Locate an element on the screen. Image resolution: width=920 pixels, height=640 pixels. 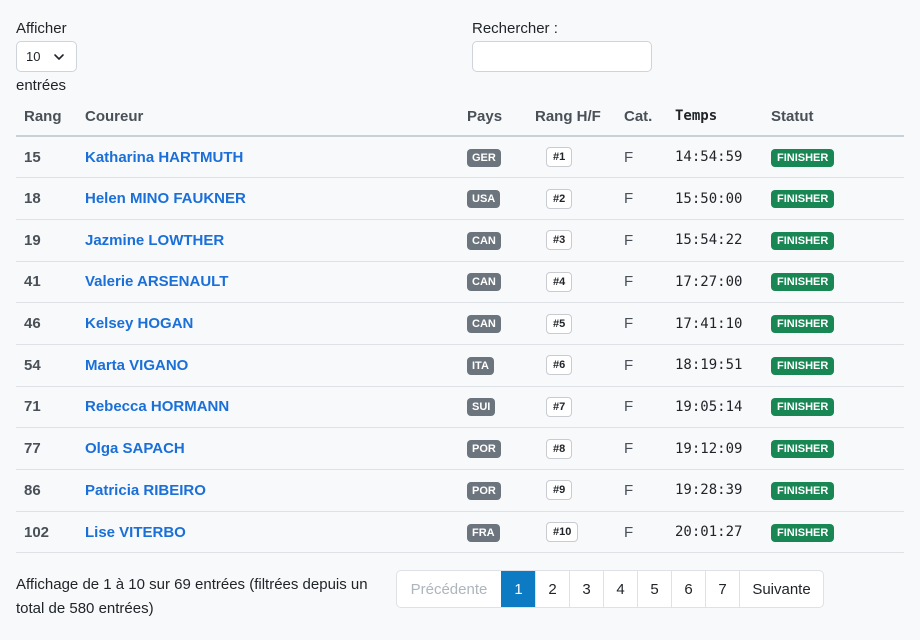
entries-per-page-select: 10 is located at coordinates (46, 56).